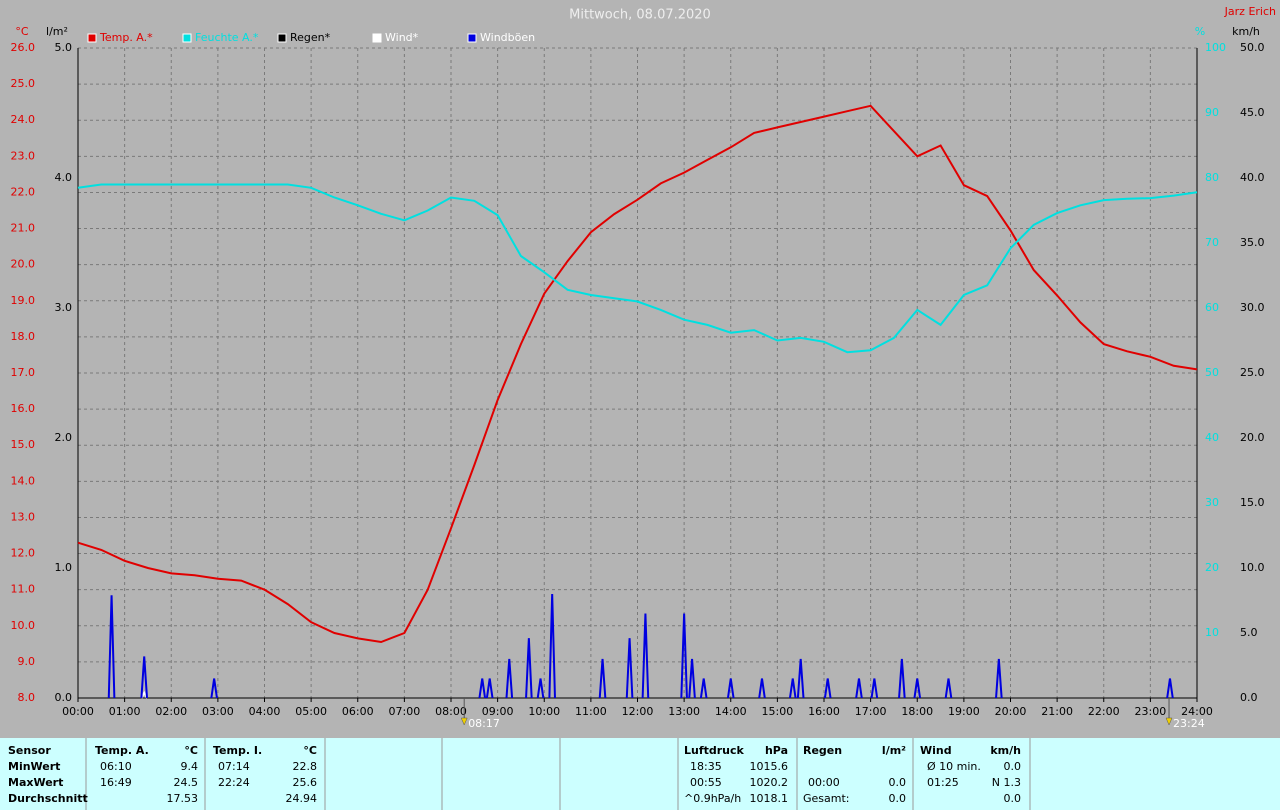  I want to click on y3-tick-label: 80, so click(1212, 177).